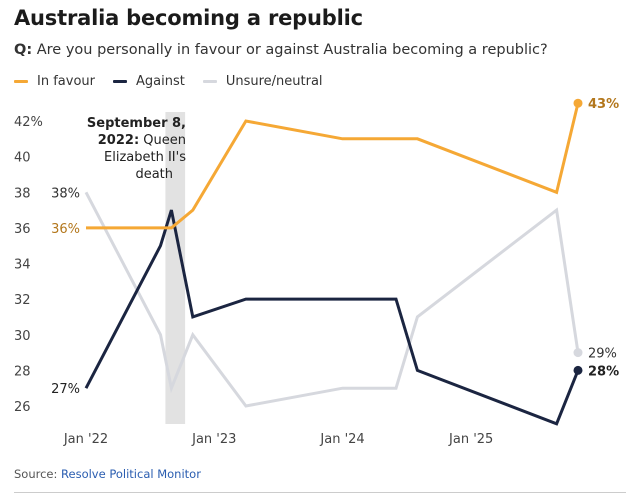 The height and width of the screenshot is (498, 640). Describe the element at coordinates (602, 354) in the screenshot. I see `end-label-unsure: 29%` at that location.